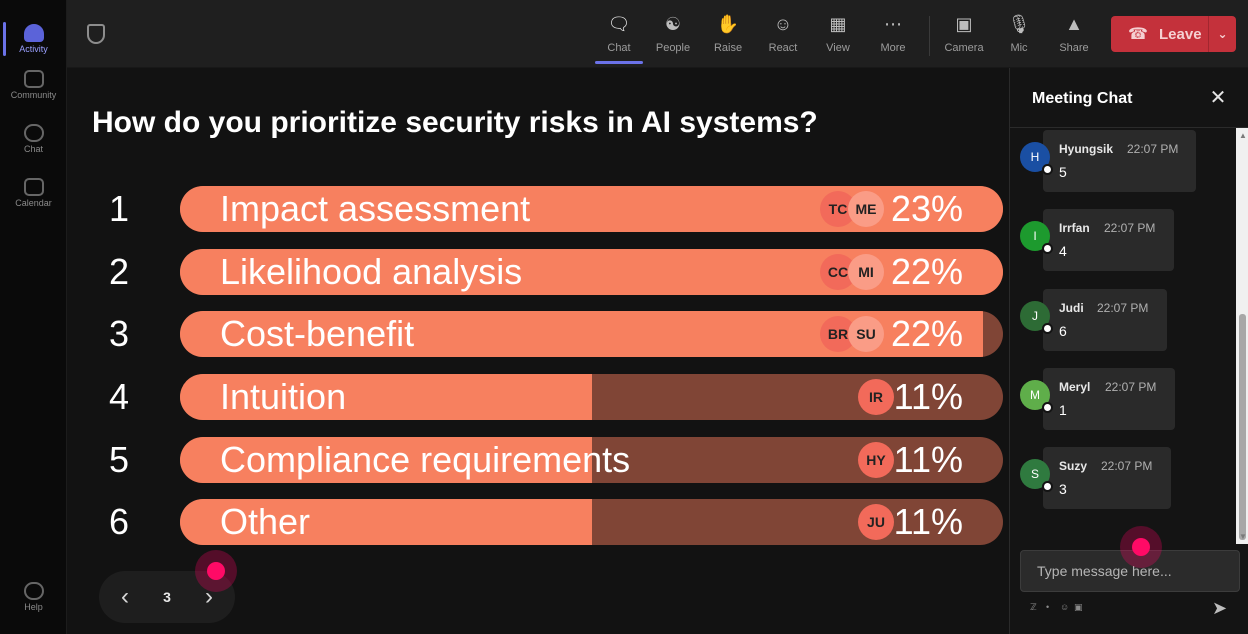 The width and height of the screenshot is (1248, 634). What do you see at coordinates (33, 193) in the screenshot?
I see `rail-item-calendar: Calendar` at bounding box center [33, 193].